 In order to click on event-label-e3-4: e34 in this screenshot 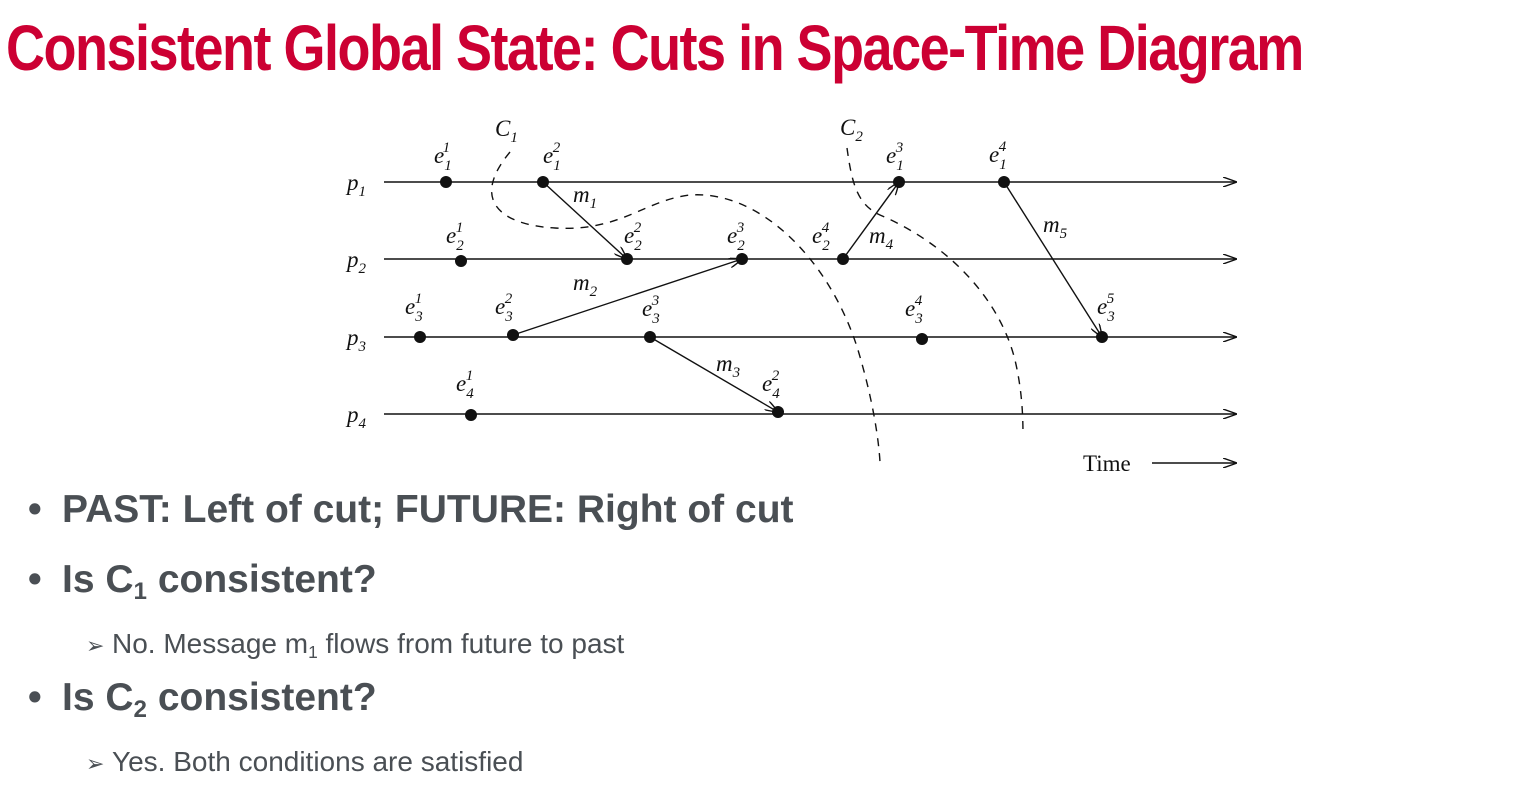, I will do `click(914, 310)`.